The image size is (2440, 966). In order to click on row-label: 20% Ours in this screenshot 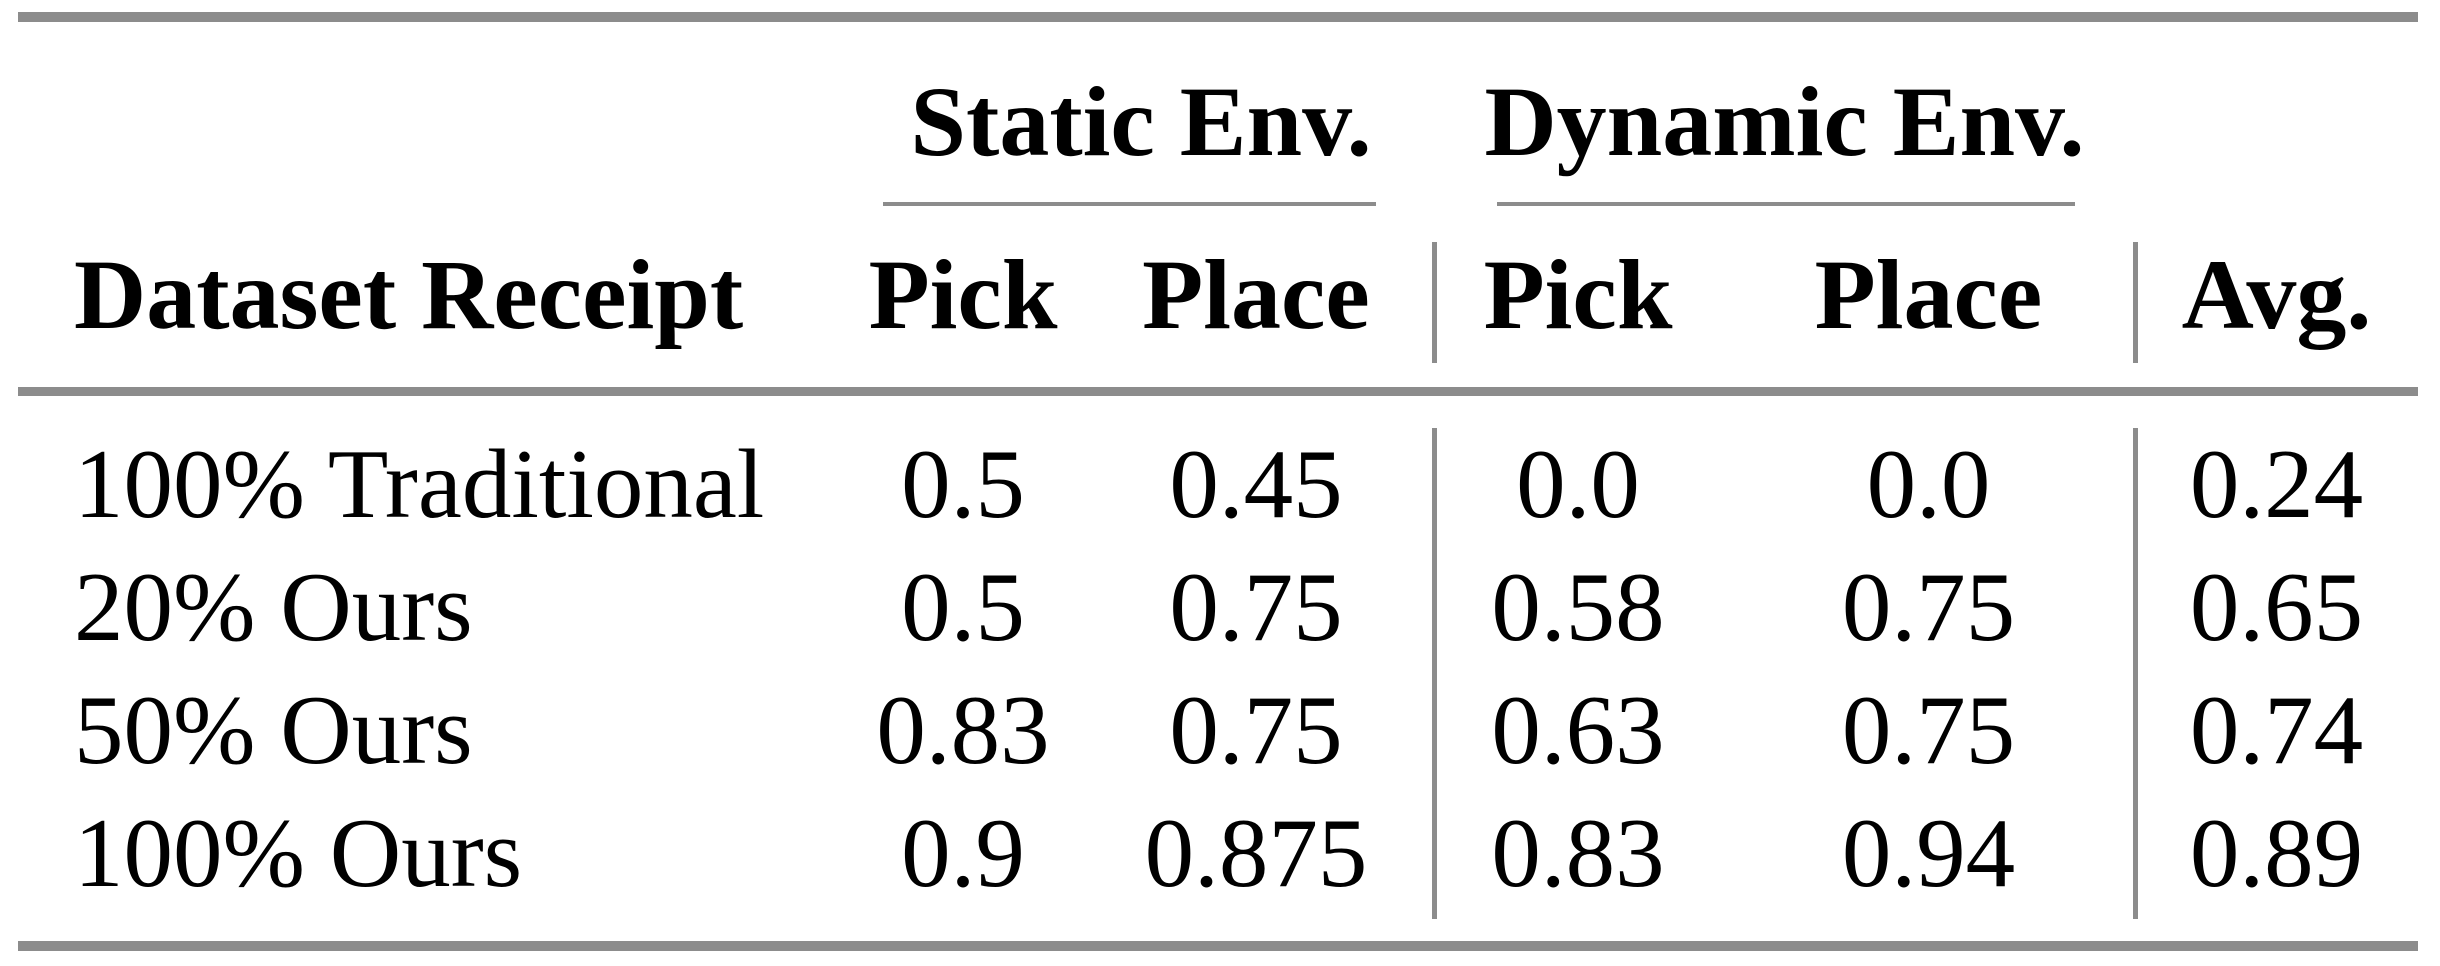, I will do `click(273, 607)`.